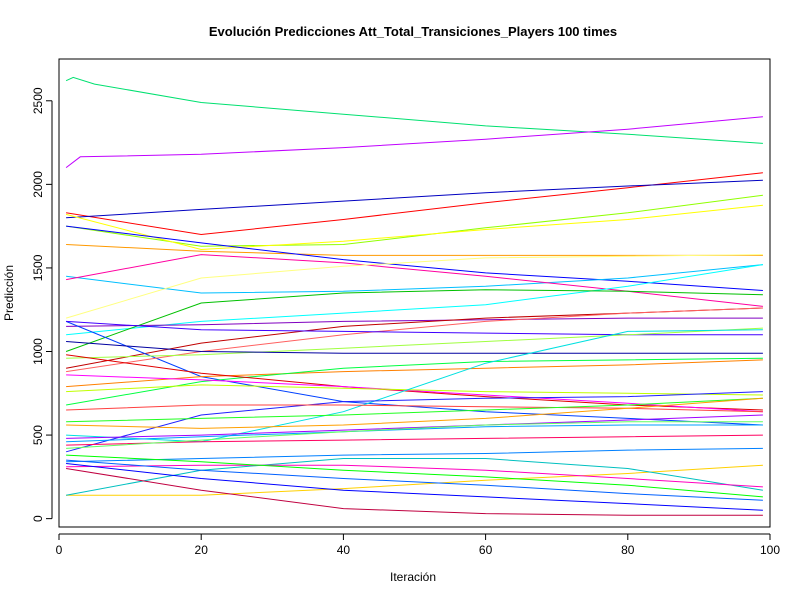 This screenshot has width=800, height=600. I want to click on x-tick-label: 100, so click(770, 550).